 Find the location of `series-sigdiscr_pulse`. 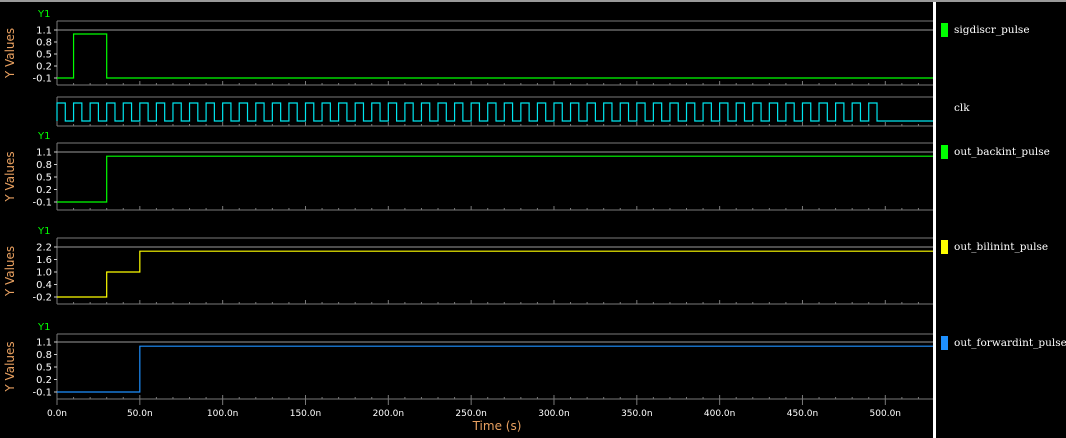

series-sigdiscr_pulse is located at coordinates (496, 56).